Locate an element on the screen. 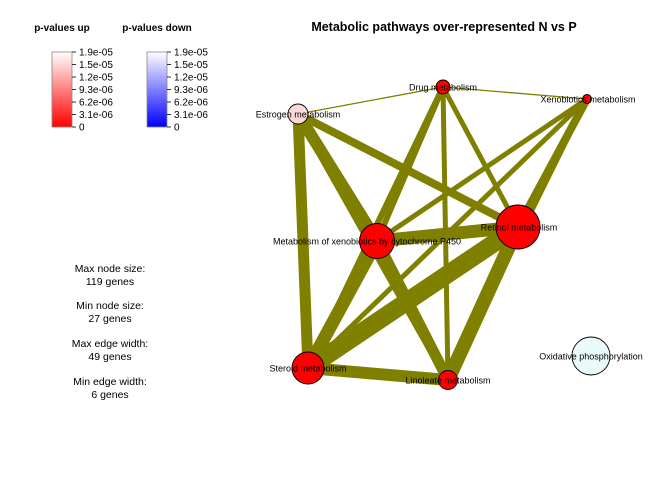 The image size is (672, 480). node-label-drug: Drug metabolism is located at coordinates (443, 88).